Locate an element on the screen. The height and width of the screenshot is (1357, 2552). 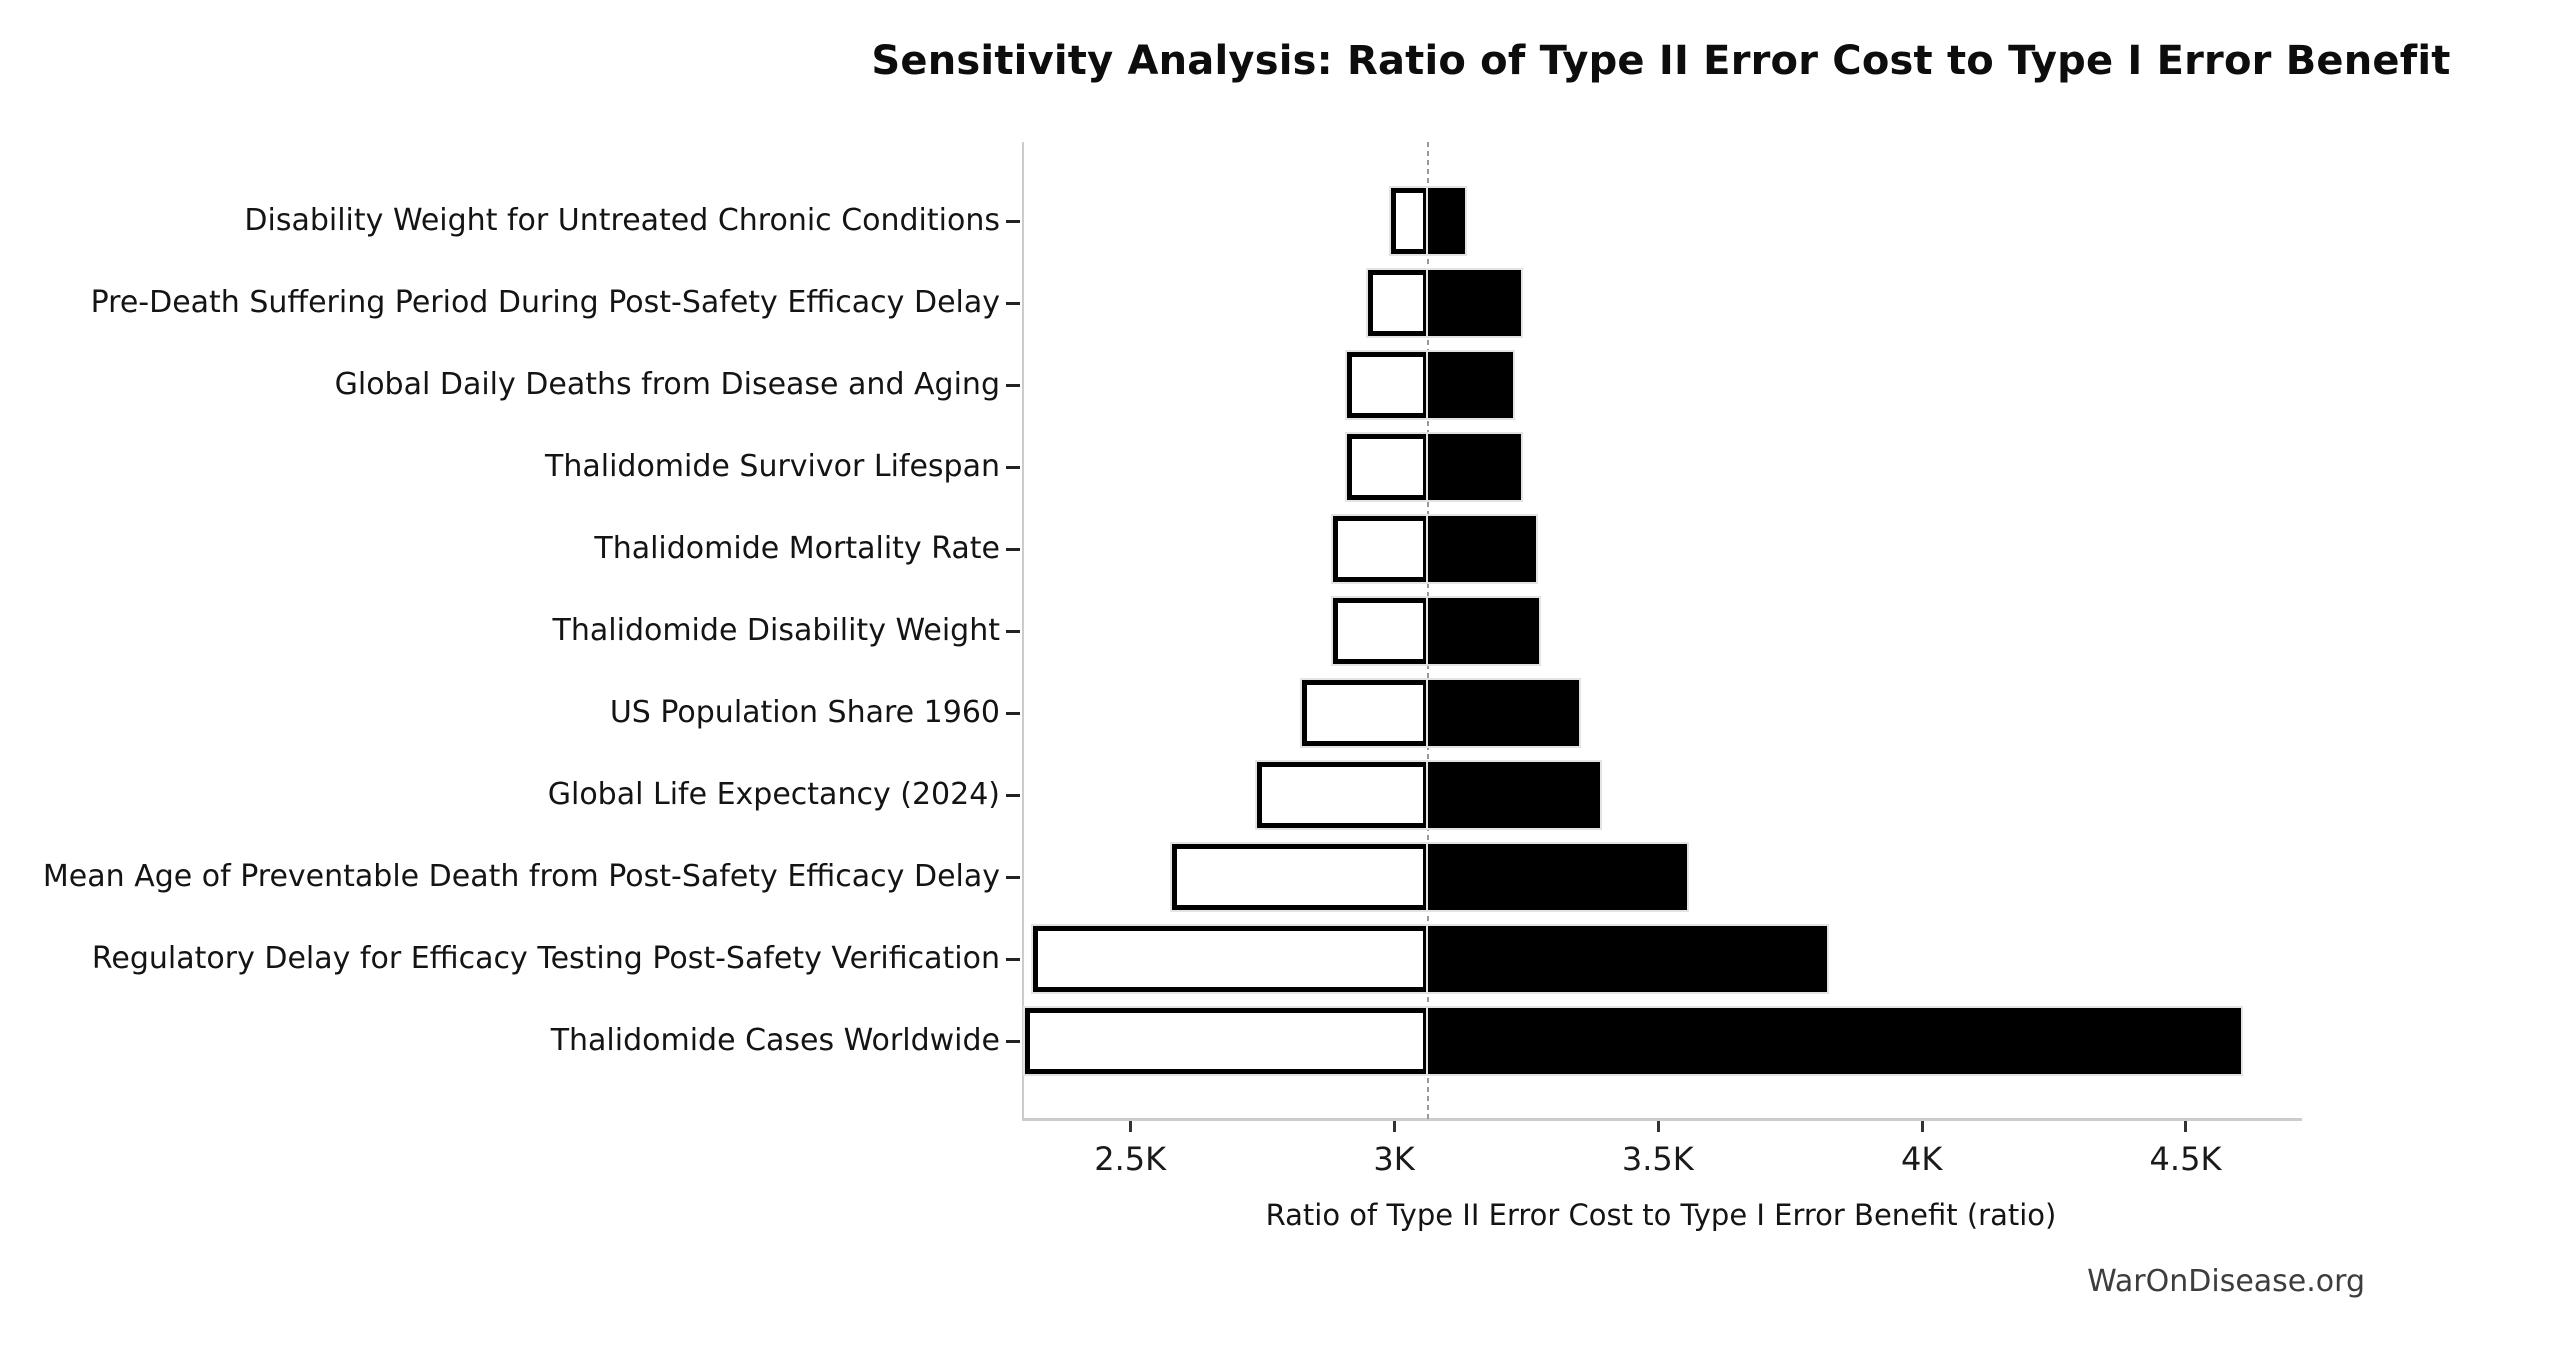
category-label: US Population Share 1960 is located at coordinates (804, 712).